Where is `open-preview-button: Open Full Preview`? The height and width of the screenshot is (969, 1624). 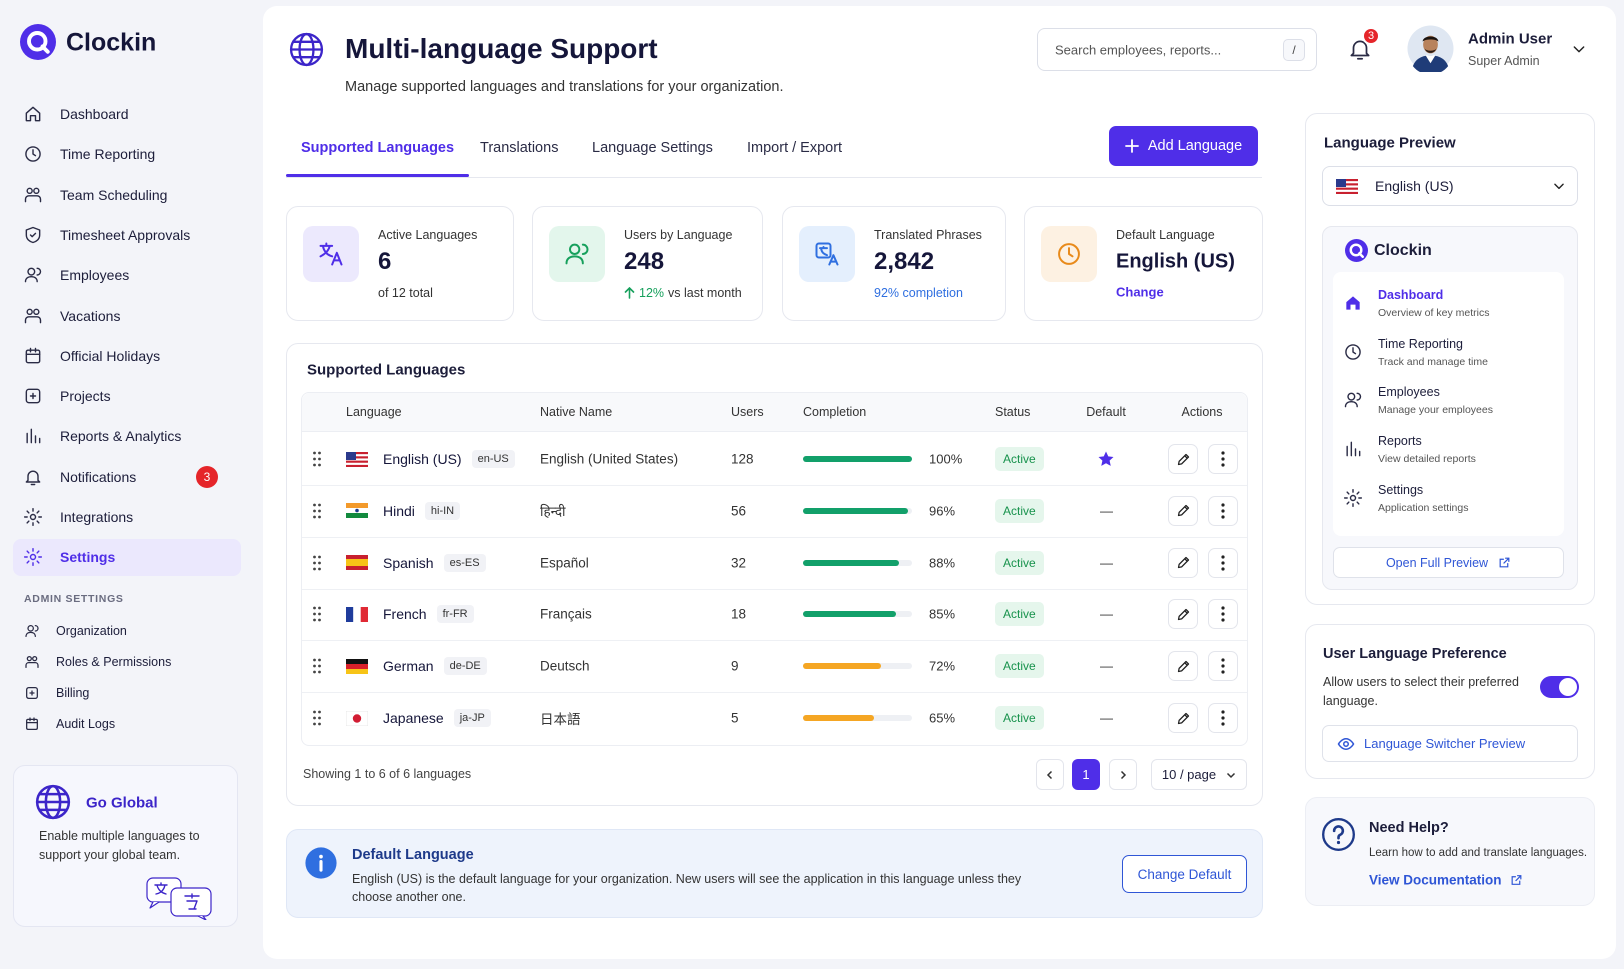 open-preview-button: Open Full Preview is located at coordinates (1448, 562).